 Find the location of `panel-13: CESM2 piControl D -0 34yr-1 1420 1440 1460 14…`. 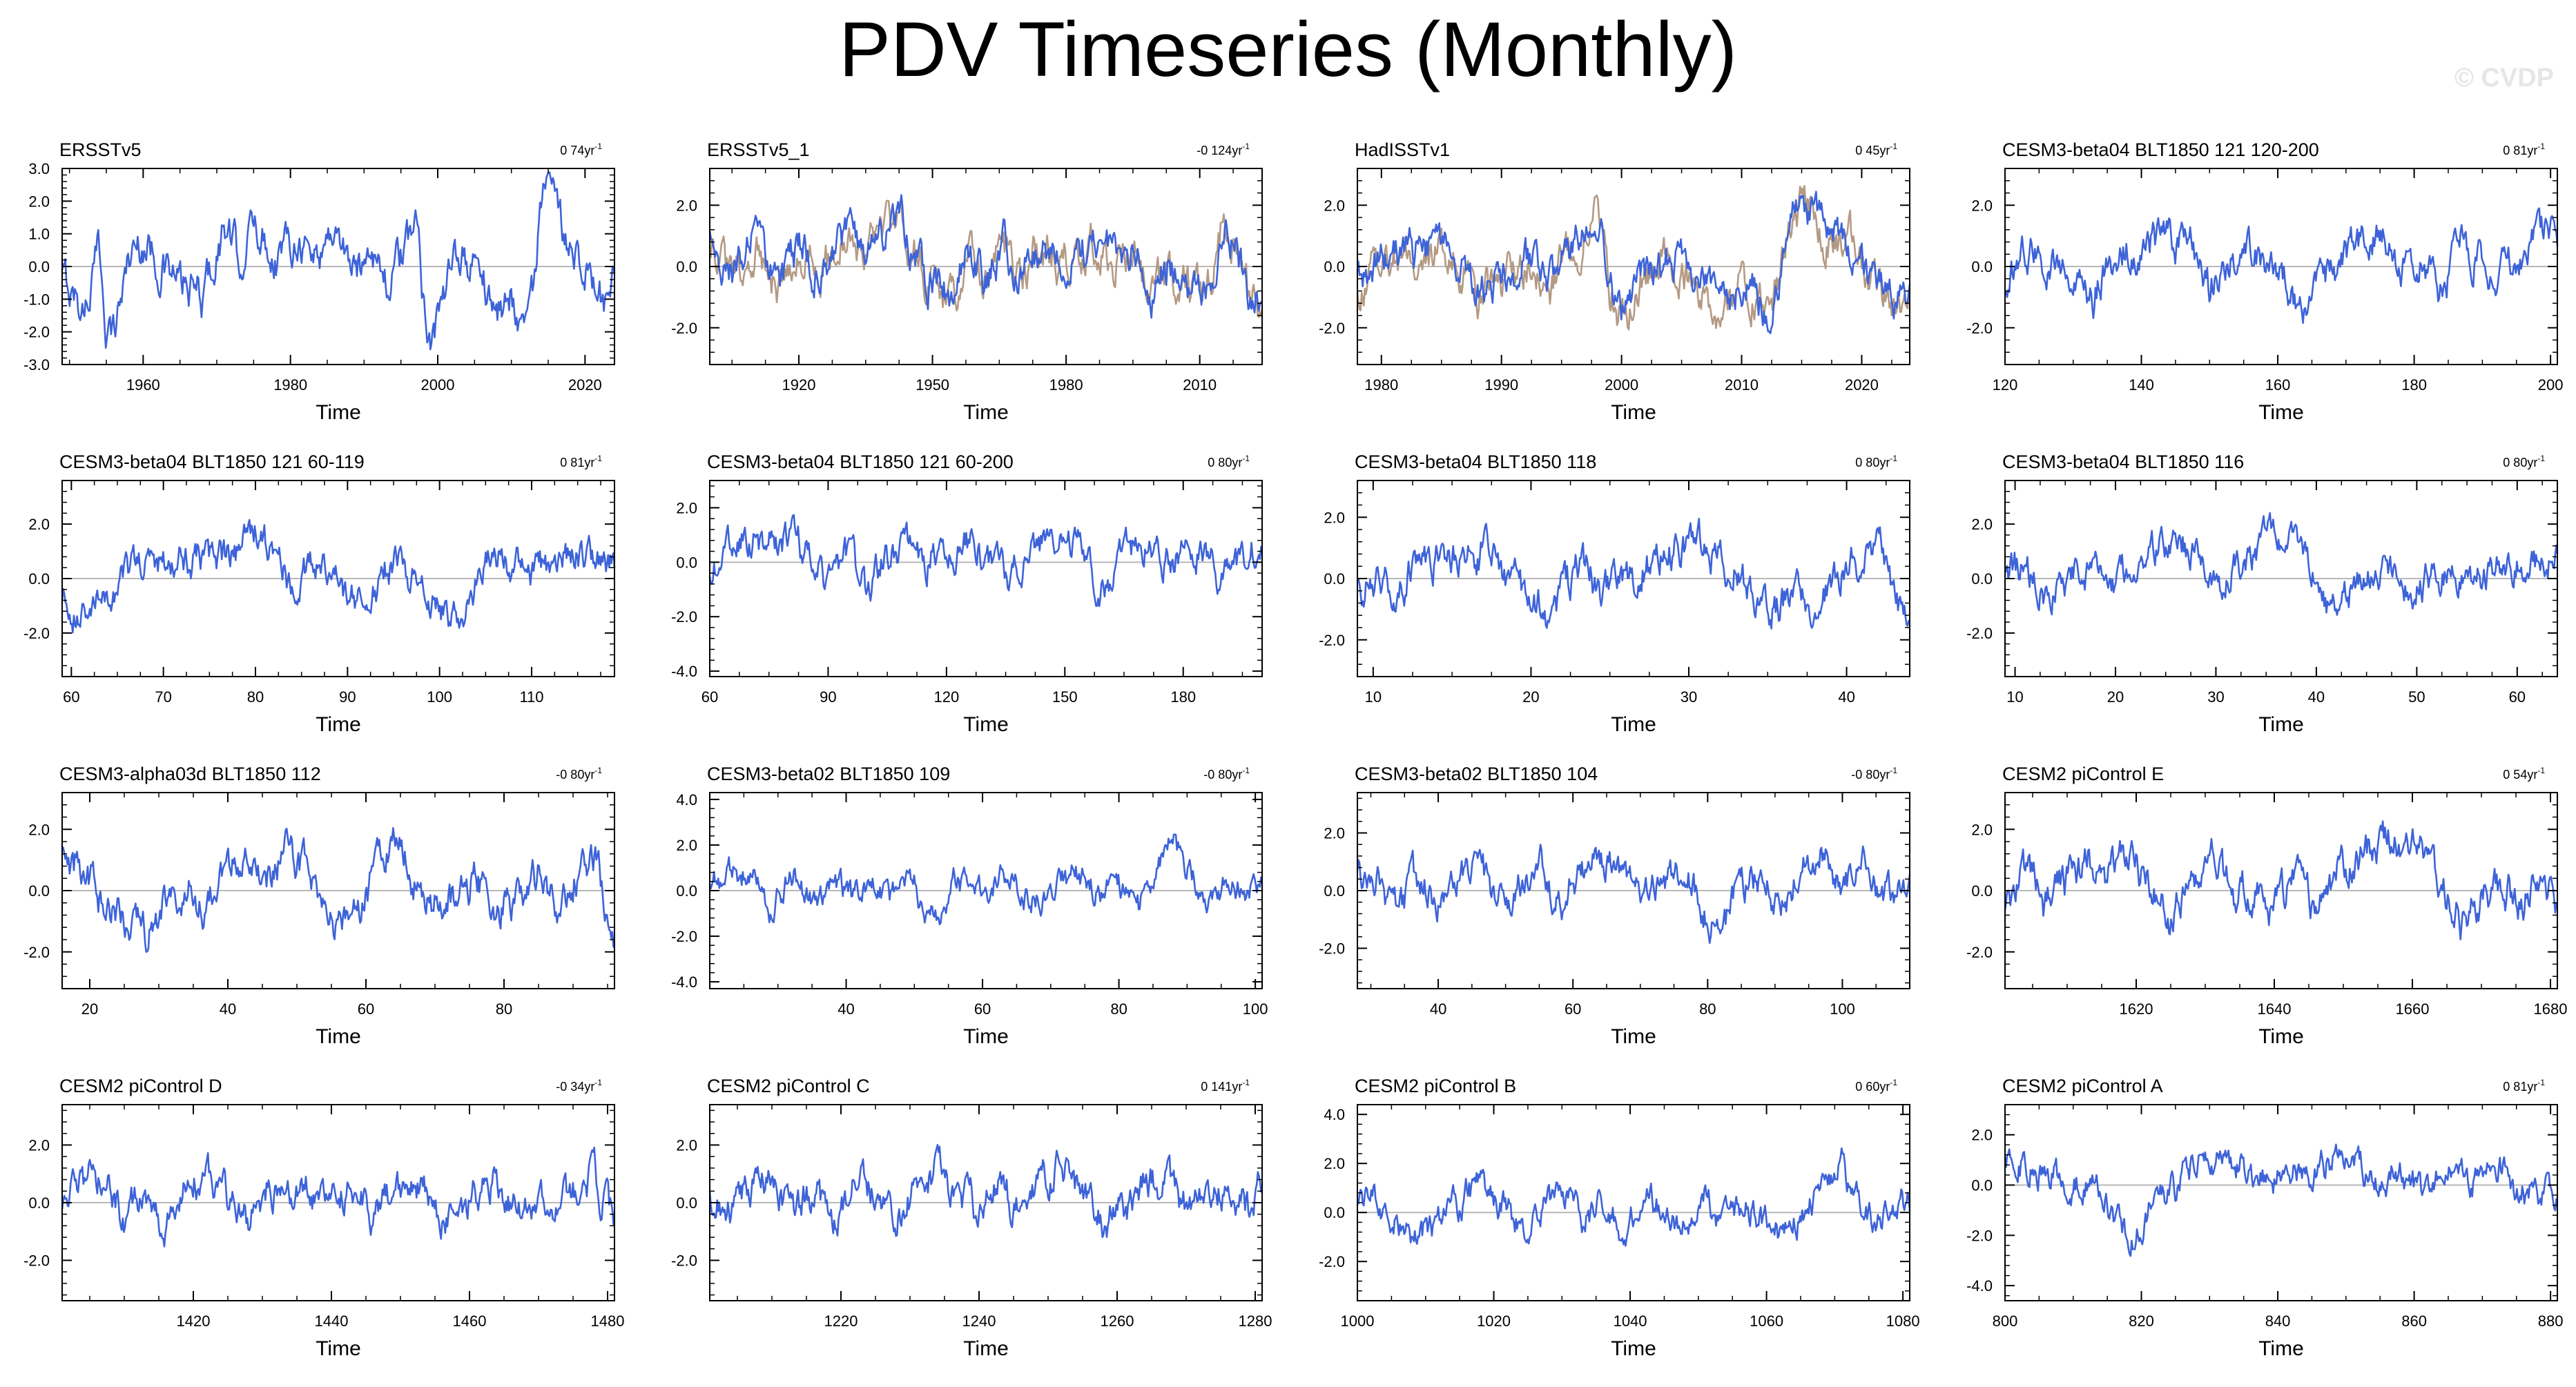

panel-13: CESM2 piControl D -0 34yr-1 1420 1440 1460 14… is located at coordinates (324, 1218).